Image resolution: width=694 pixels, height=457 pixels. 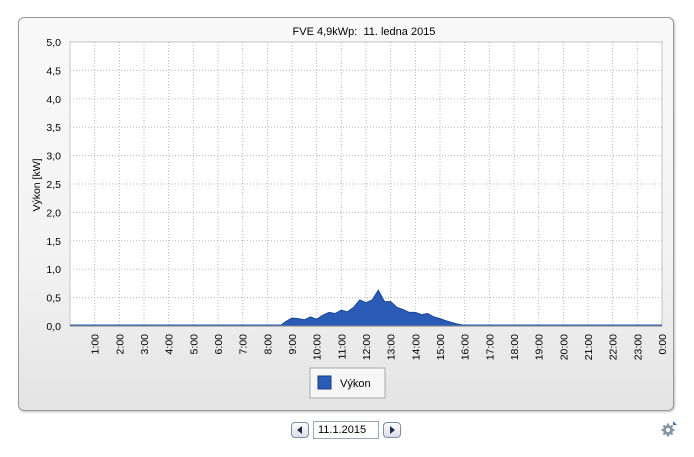 I want to click on x-tick-label: 6:00, so click(x=219, y=344).